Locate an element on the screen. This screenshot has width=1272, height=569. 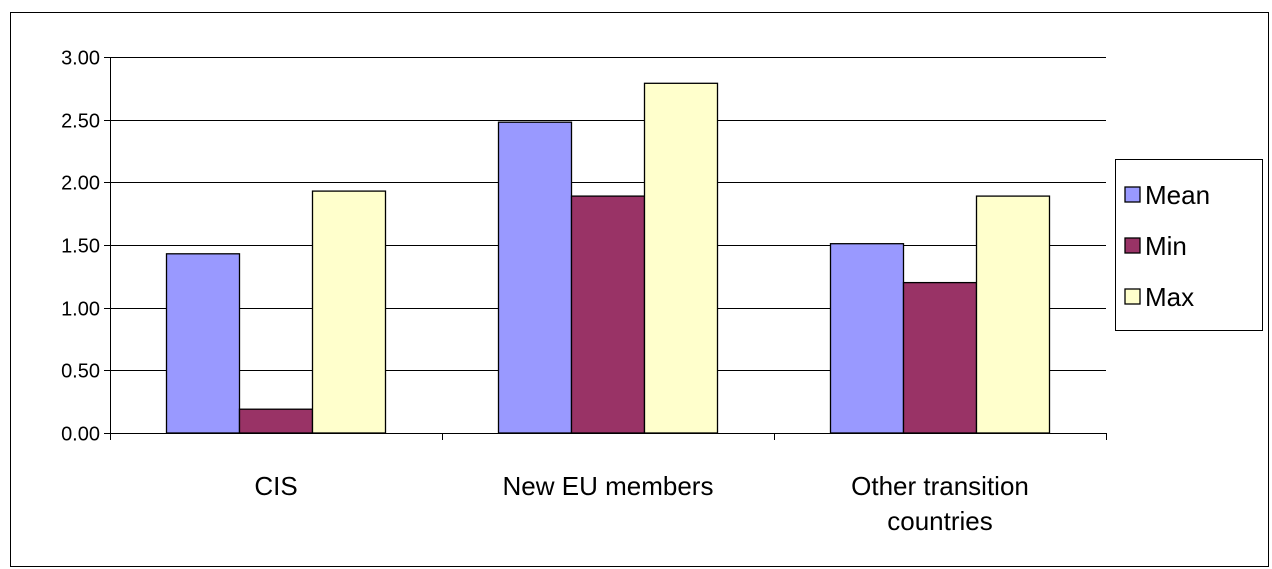
y-tick-label-1: 0.50 is located at coordinates (80, 372).